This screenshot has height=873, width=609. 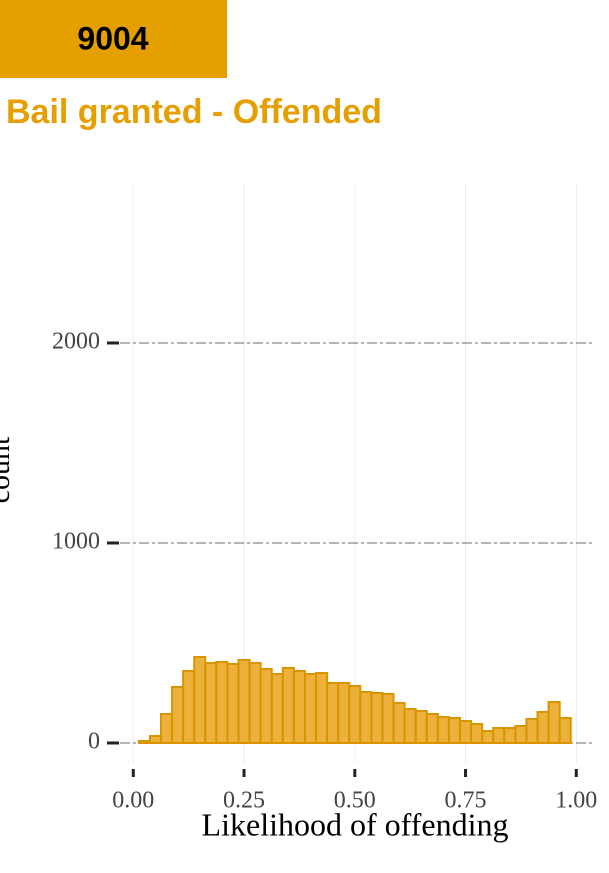 I want to click on x-axis-label: Likelihood of offending, so click(x=355, y=824).